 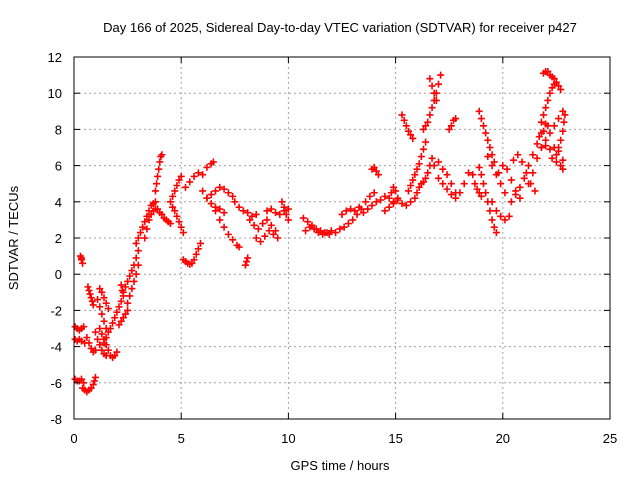 I want to click on y-tick-label: -4, so click(x=56, y=347).